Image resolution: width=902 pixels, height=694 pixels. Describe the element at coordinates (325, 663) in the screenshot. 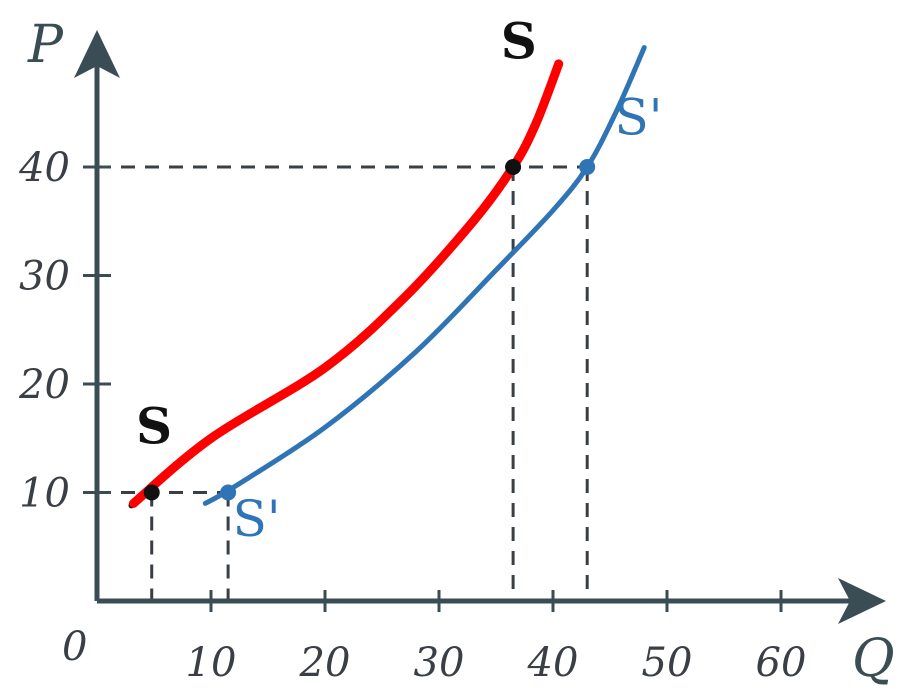

I see `x-tick-label: 20` at that location.